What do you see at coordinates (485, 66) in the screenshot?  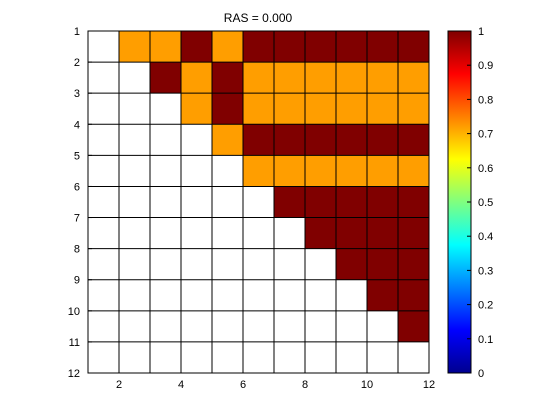 I see `colorbar-tick-label: 0.9` at bounding box center [485, 66].